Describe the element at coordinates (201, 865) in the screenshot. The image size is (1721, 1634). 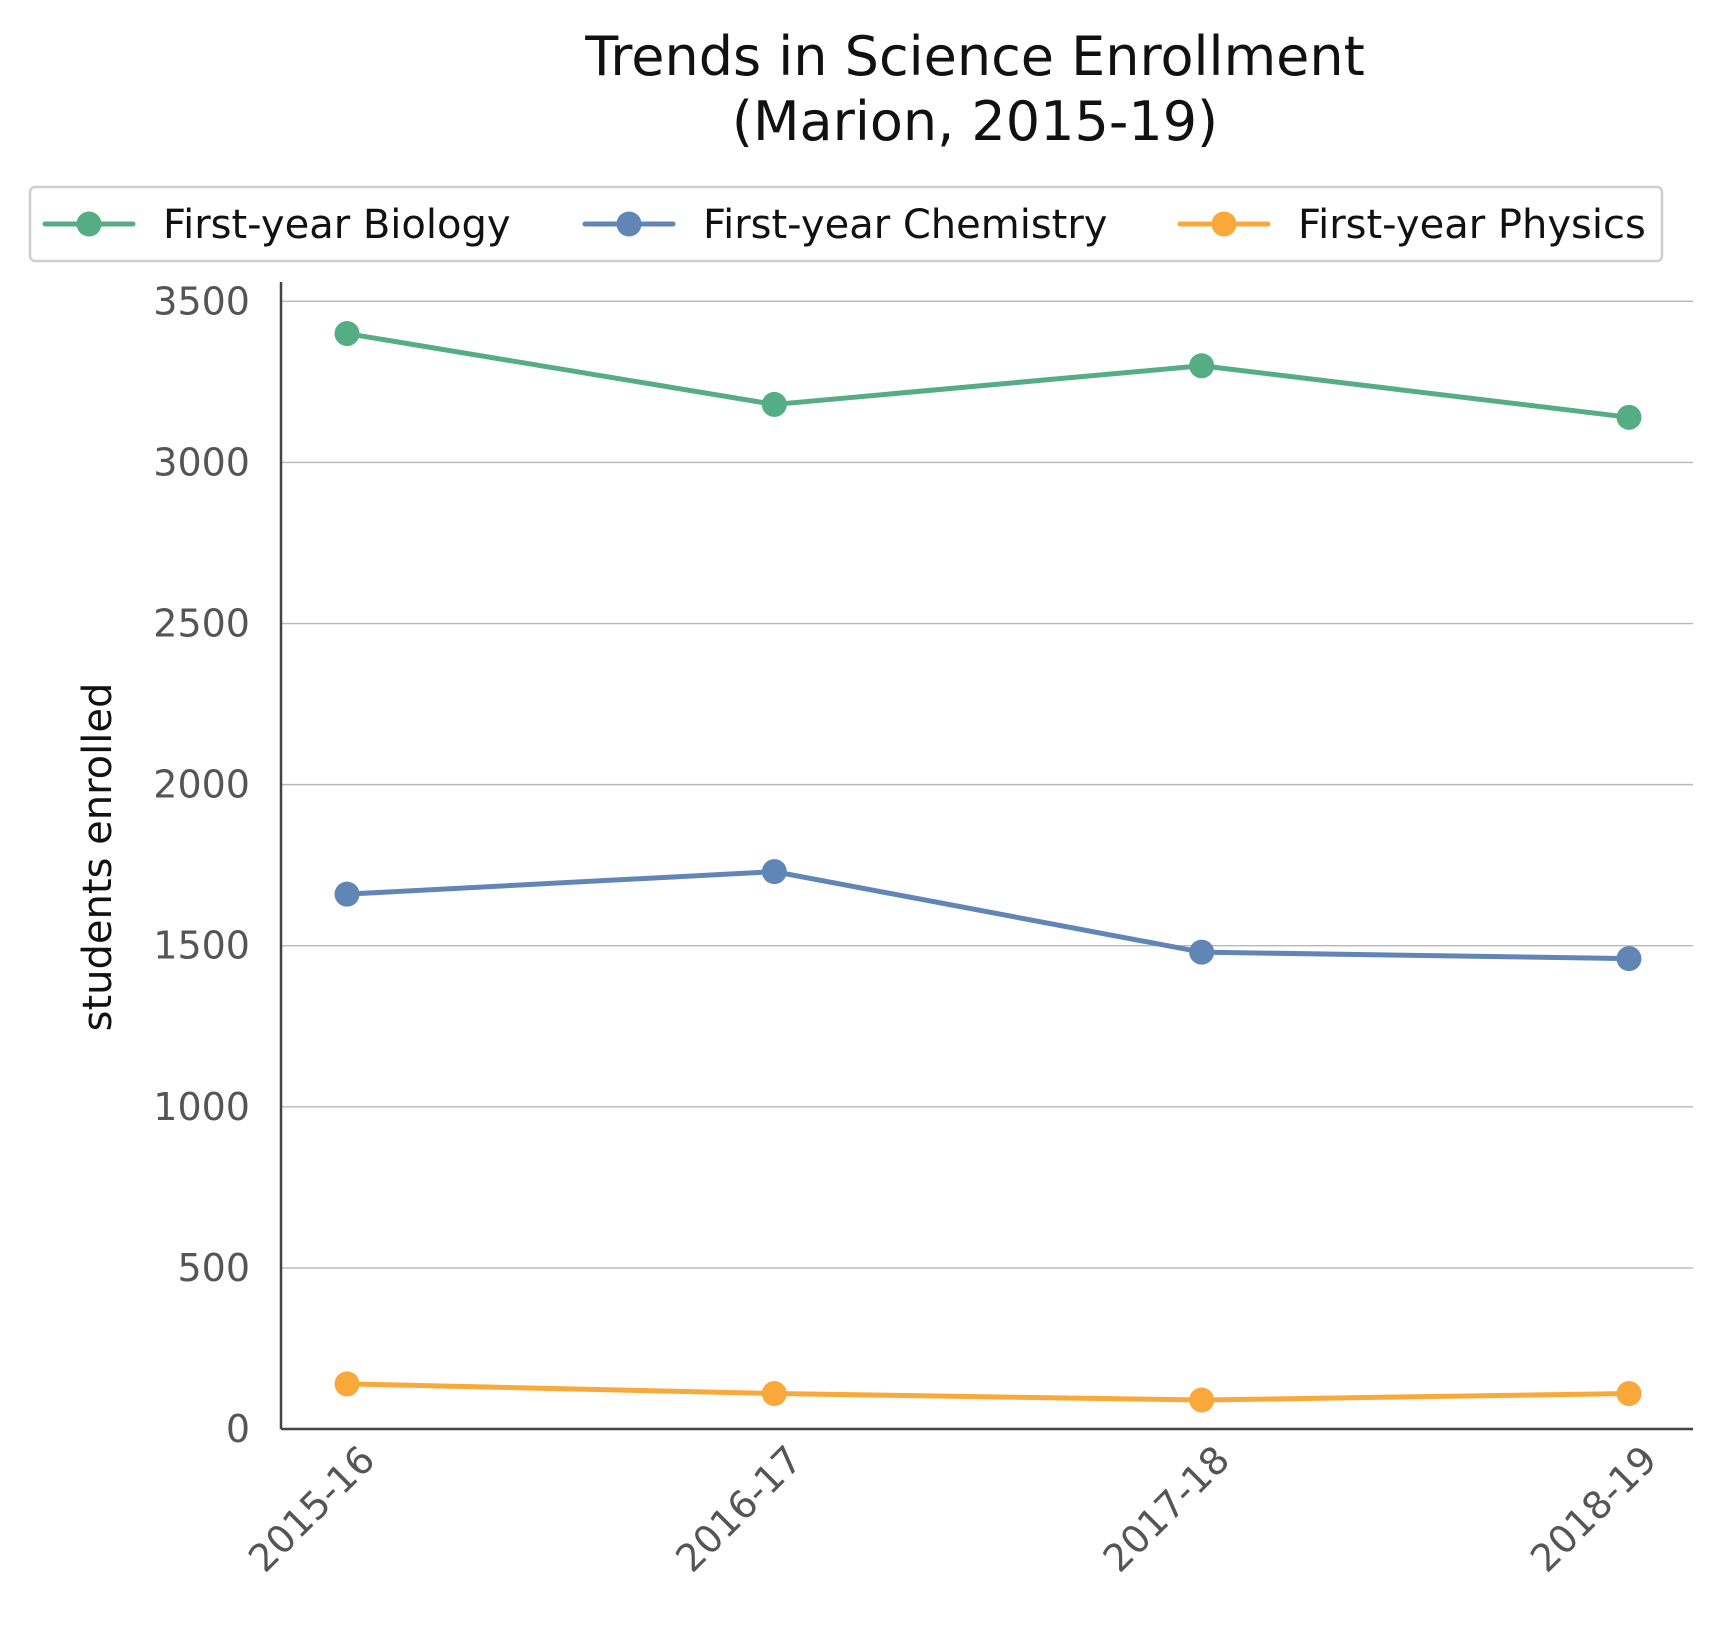
I see `y-axis-ticks: 0 500 1000 1500 2000 2500 3000 3500` at that location.